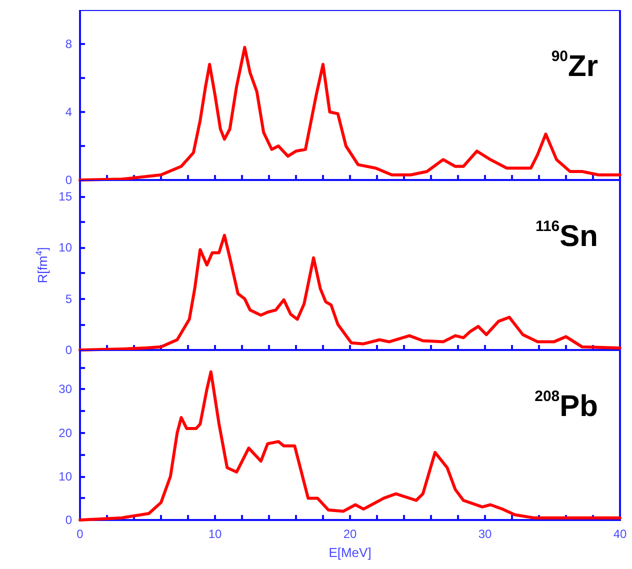  What do you see at coordinates (485, 534) in the screenshot?
I see `x-tick-label: 30` at bounding box center [485, 534].